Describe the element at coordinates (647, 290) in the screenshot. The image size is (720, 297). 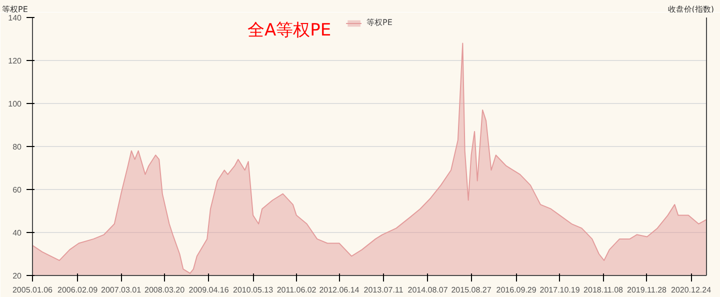
I see `x-tick-label: 2019.11.28` at that location.